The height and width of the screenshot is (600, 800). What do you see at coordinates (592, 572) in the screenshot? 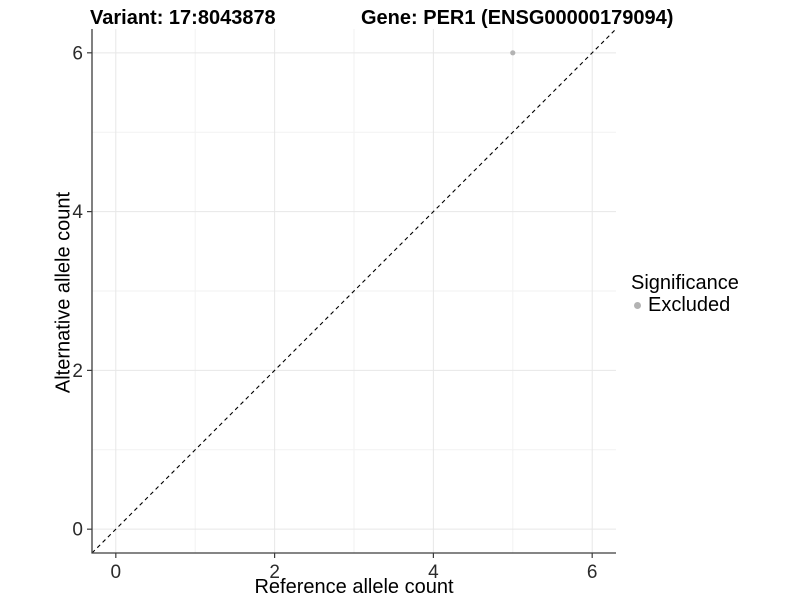
I see `x-tick-label: 6` at bounding box center [592, 572].